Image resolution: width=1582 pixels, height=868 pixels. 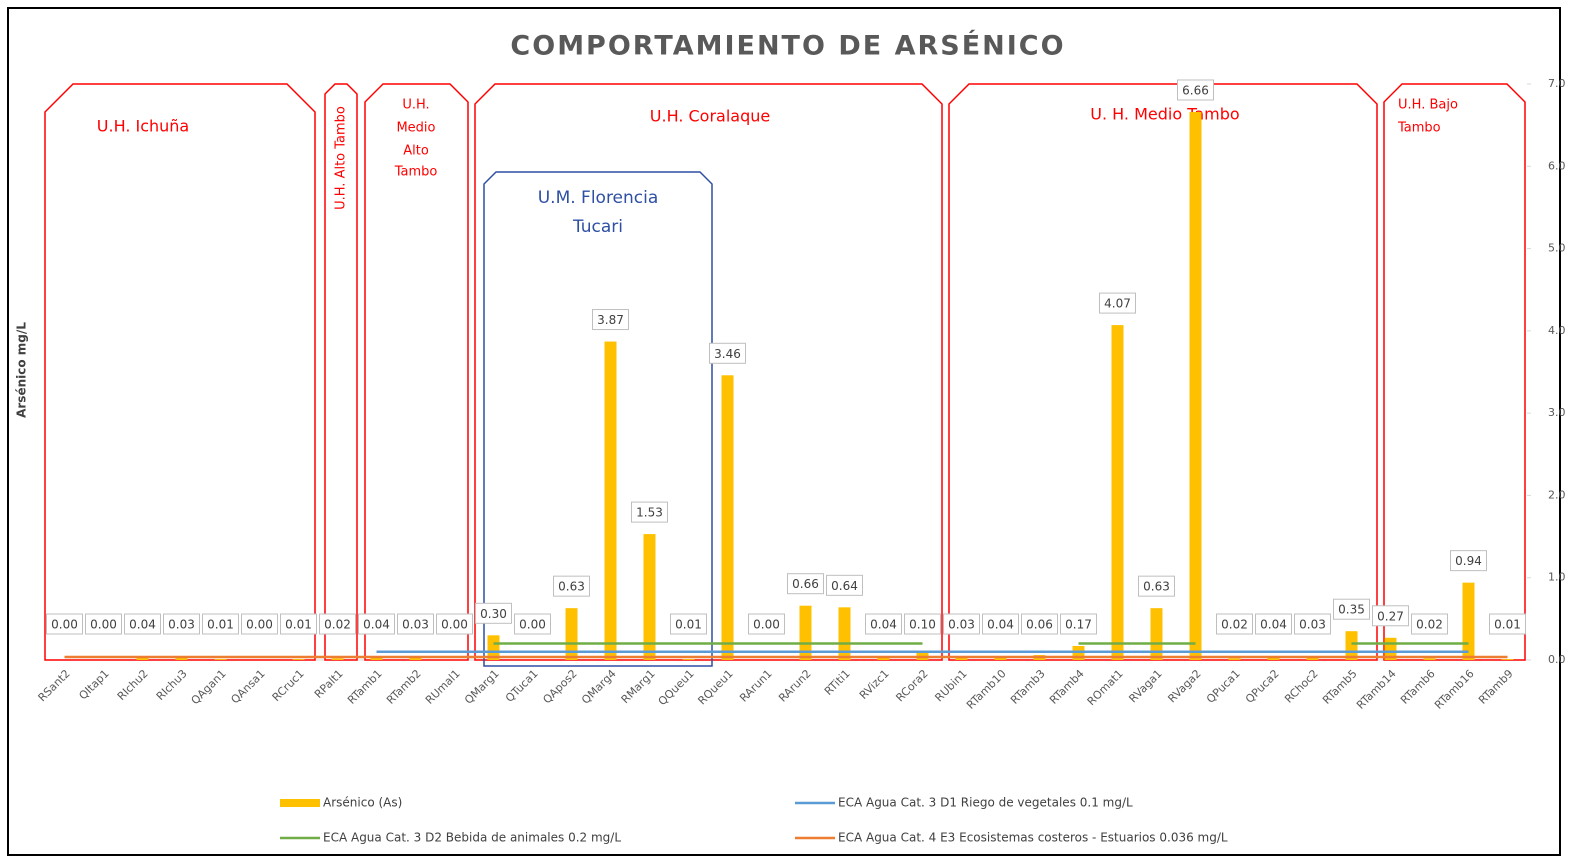 What do you see at coordinates (787, 46) in the screenshot?
I see `chart-title: COMPORTAMIENTO DE ARSÉNICO` at bounding box center [787, 46].